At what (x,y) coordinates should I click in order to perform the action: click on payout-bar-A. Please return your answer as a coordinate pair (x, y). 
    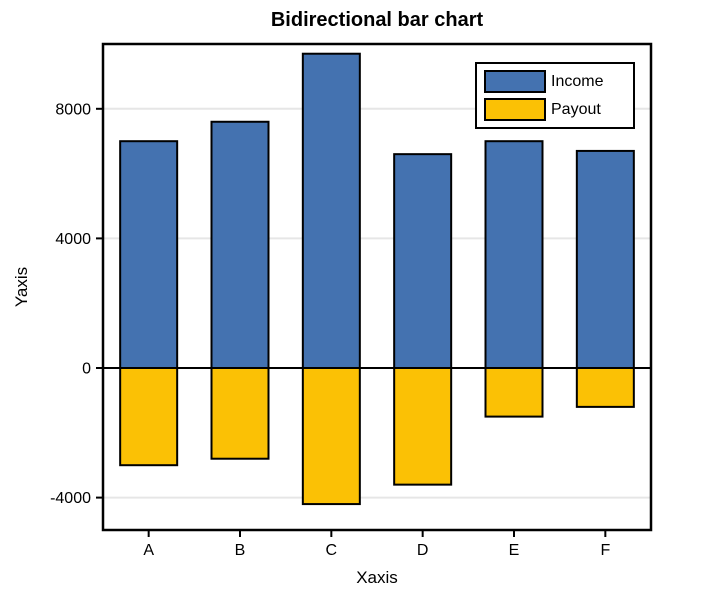
    Looking at the image, I should click on (149, 417).